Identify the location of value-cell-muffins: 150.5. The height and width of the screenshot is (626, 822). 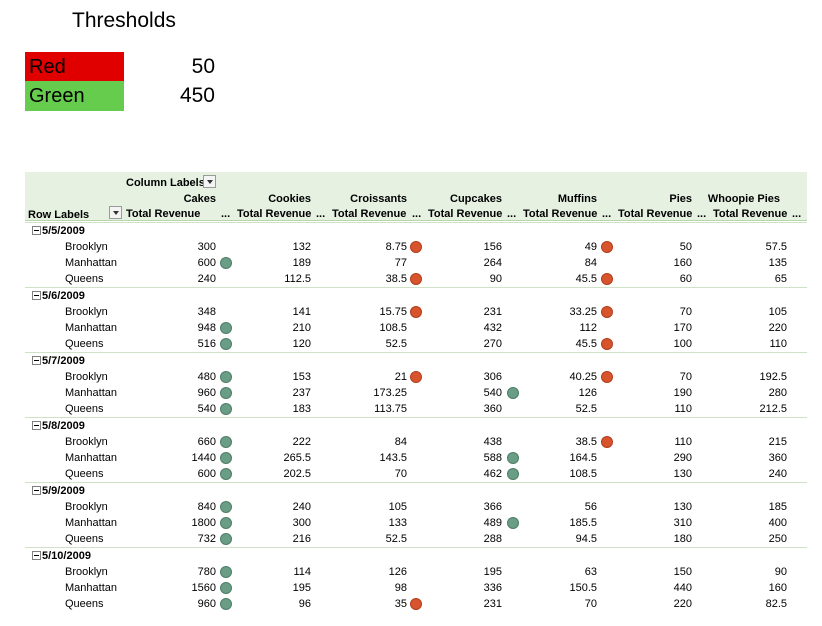
(583, 588).